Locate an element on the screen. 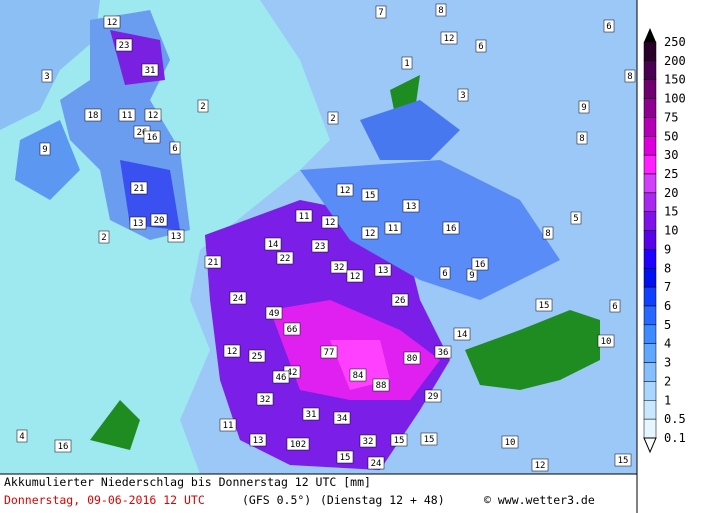  legend-label: 3 is located at coordinates (667, 363).